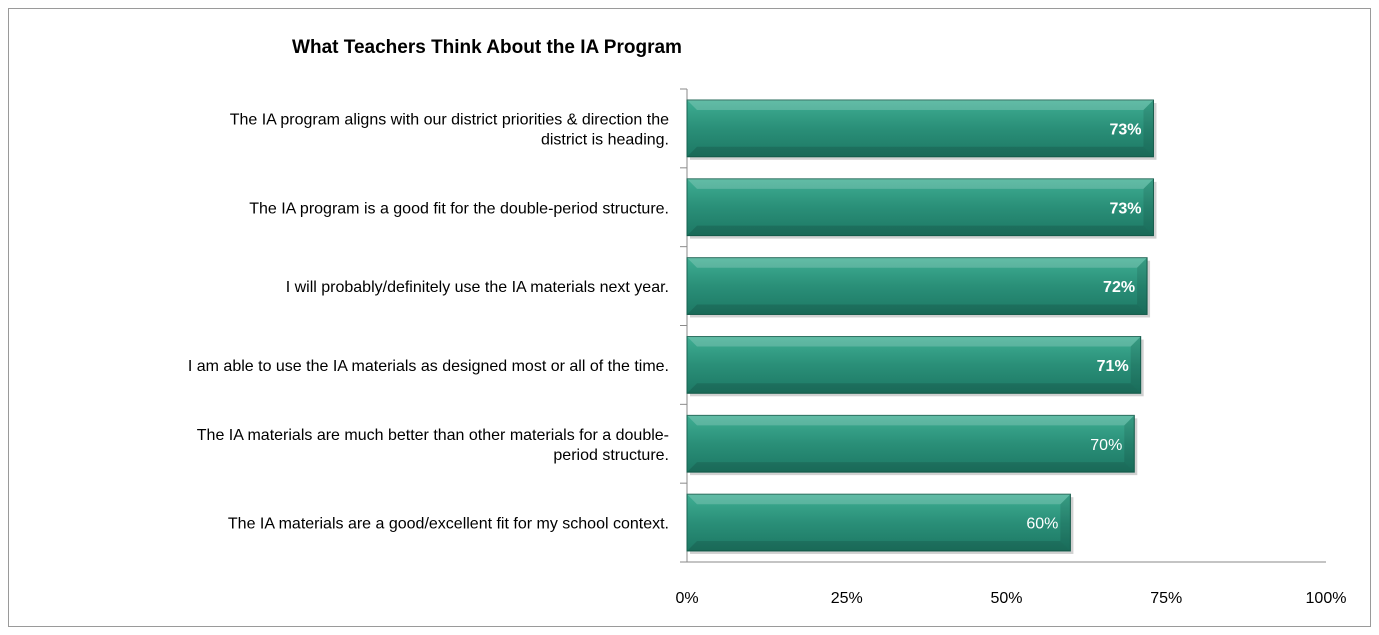 The width and height of the screenshot is (1379, 635). I want to click on x-tick-label: 0%, so click(686, 598).